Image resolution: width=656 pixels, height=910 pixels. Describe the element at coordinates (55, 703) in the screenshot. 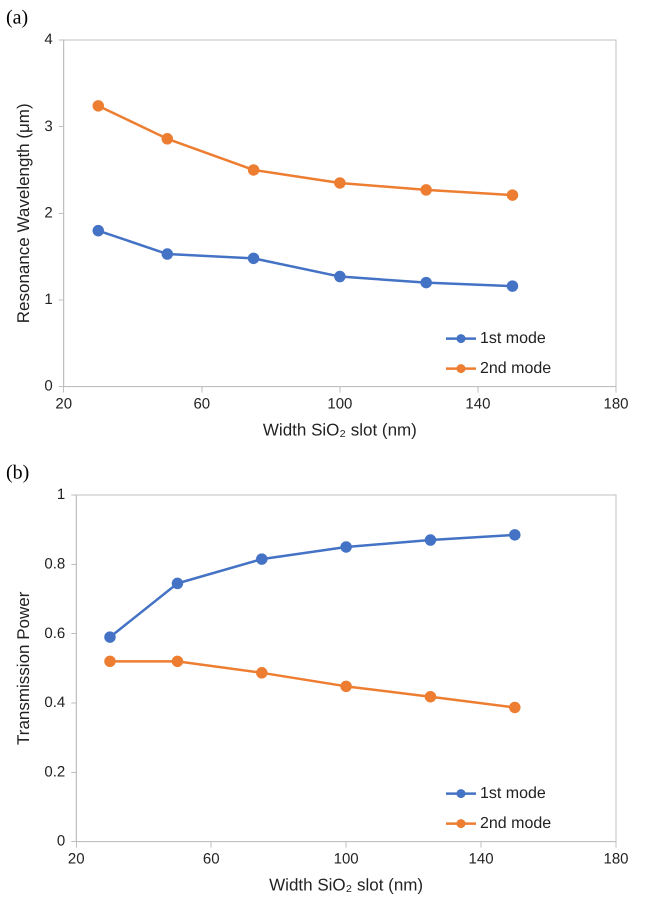

I see `y-tick-label: 0.4` at that location.